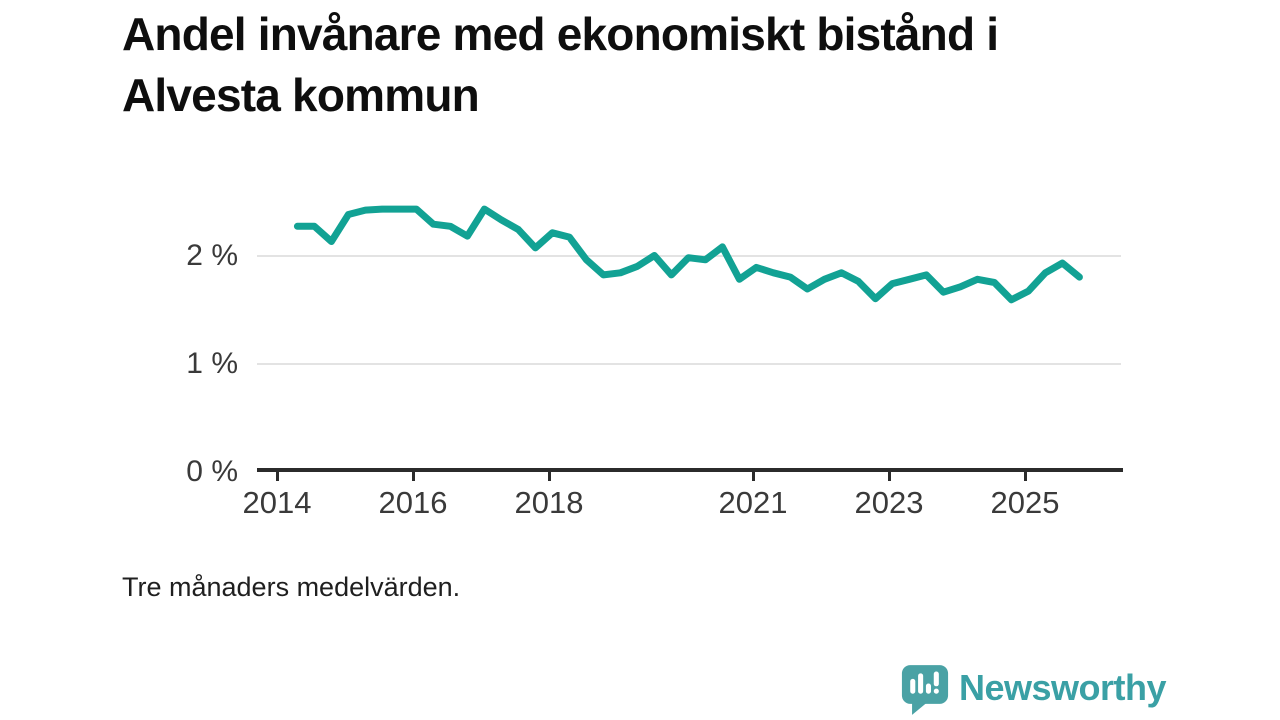 The image size is (1280, 720). I want to click on newsworthy-wordmark: Newsworthy, so click(1063, 687).